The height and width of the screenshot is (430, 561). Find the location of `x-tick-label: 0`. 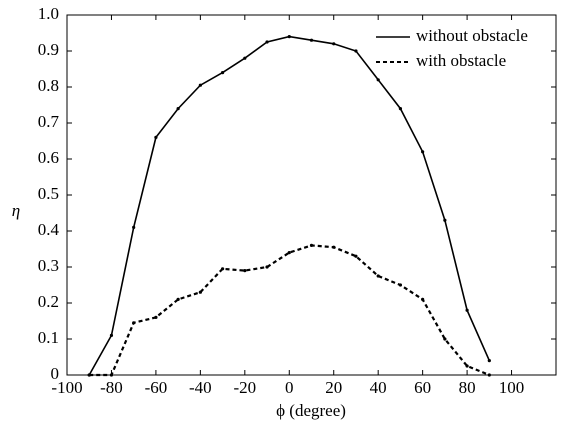

x-tick-label: 0 is located at coordinates (289, 387).